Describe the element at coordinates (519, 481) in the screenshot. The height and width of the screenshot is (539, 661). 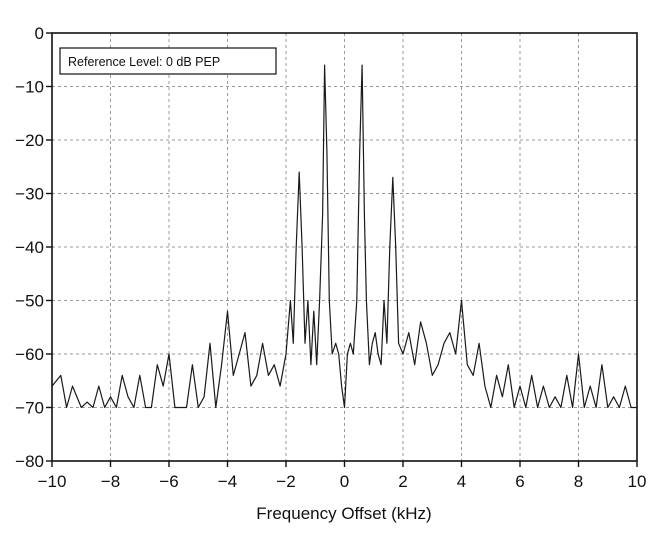
I see `x-tick-label: 6` at that location.